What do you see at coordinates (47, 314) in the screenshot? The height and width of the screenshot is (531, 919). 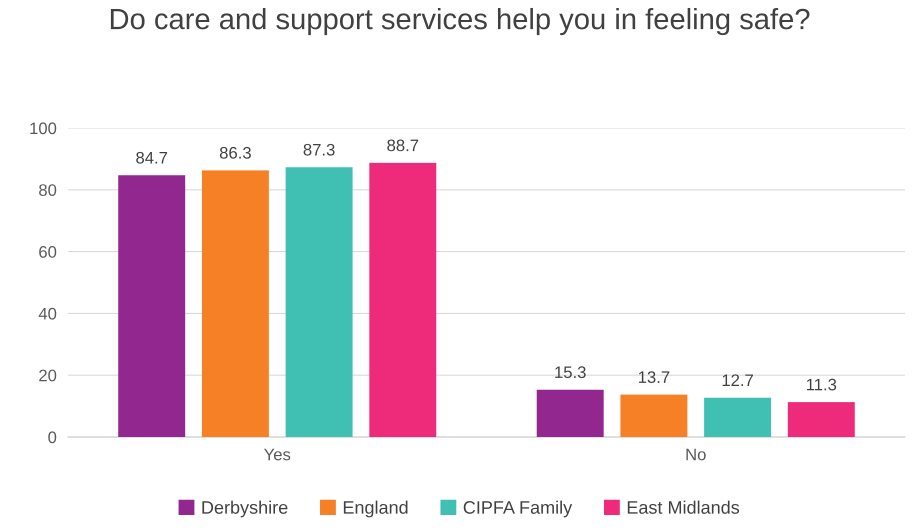 I see `y-tick-label: 40` at bounding box center [47, 314].